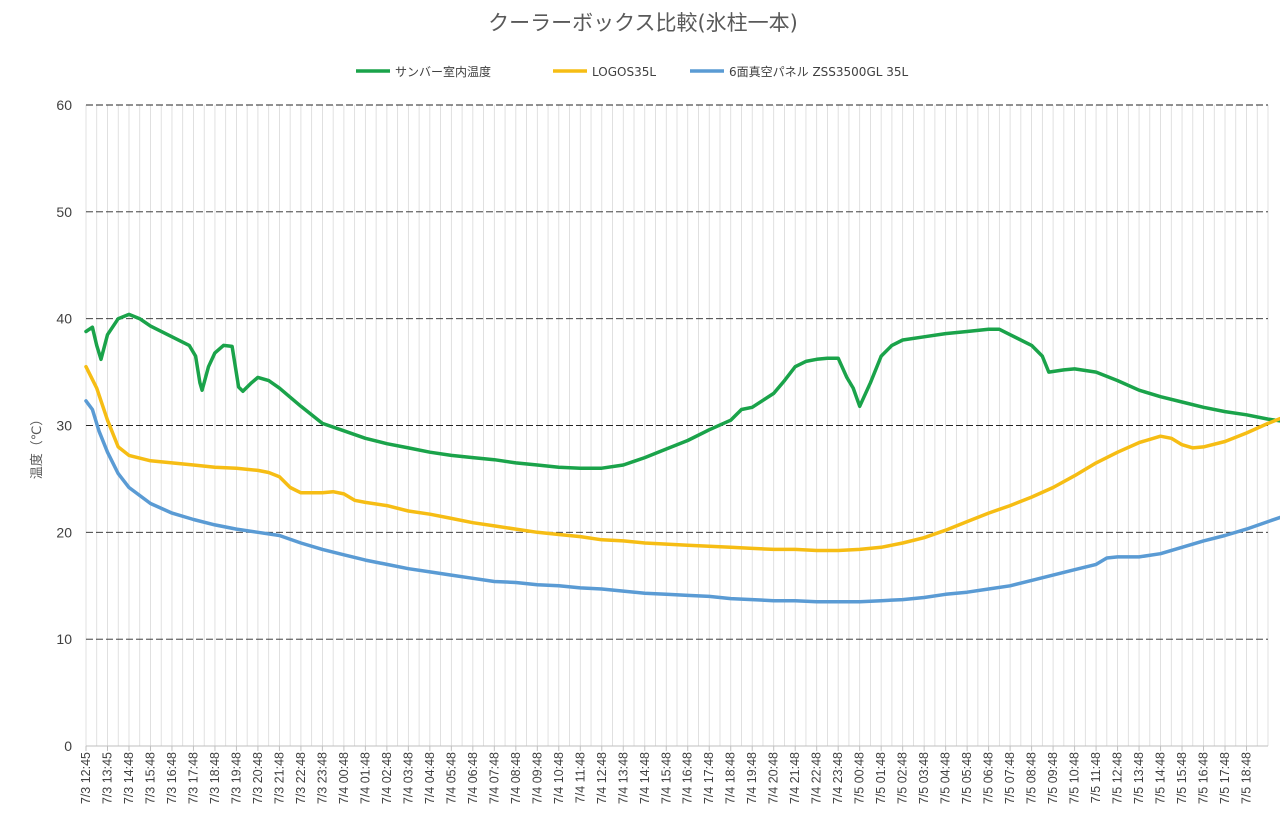 This screenshot has width=1280, height=827. I want to click on x-tick-label: 7/5 02:48, so click(903, 778).